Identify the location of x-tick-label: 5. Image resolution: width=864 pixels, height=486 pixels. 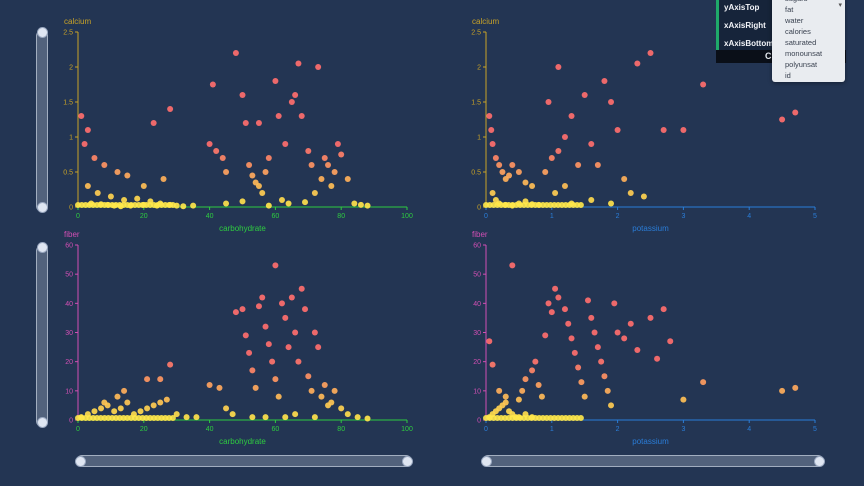
(815, 216).